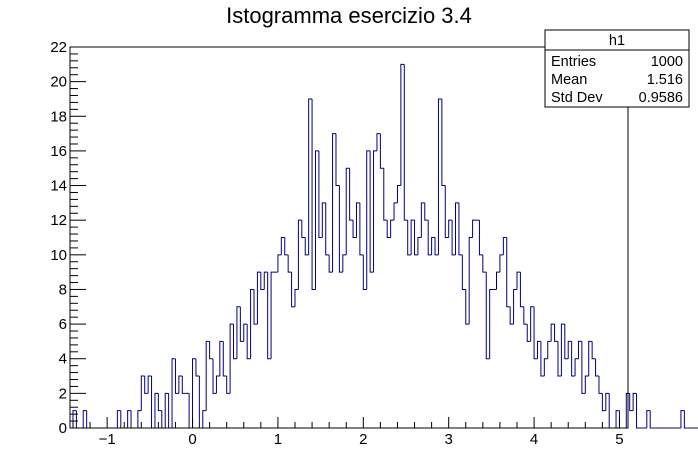  What do you see at coordinates (58, 186) in the screenshot?
I see `y-tick-label: 14` at bounding box center [58, 186].